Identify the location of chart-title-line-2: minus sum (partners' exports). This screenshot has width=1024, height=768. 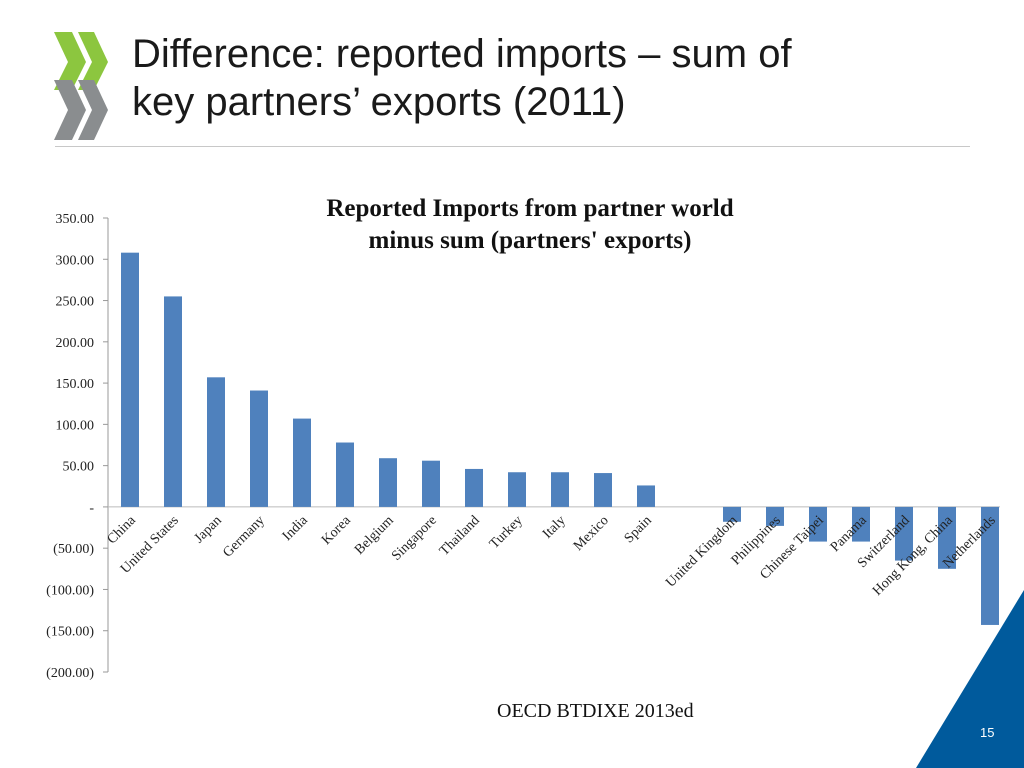
(530, 240).